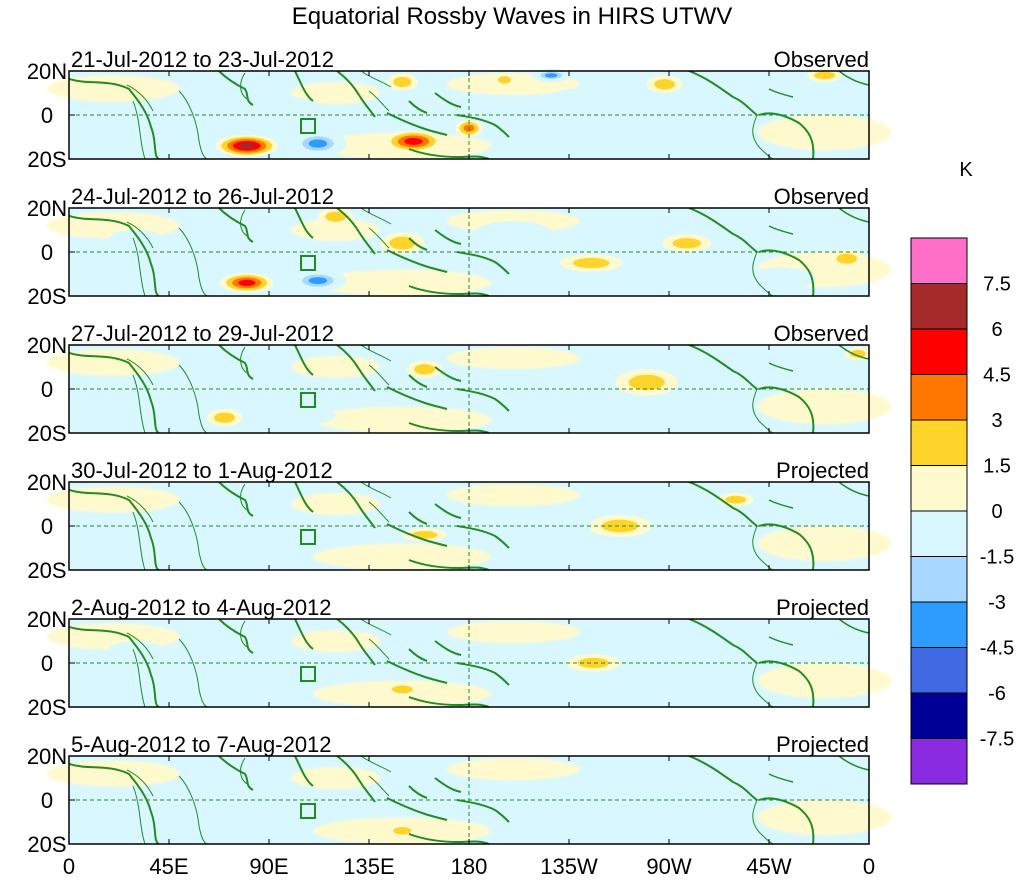 This screenshot has height=890, width=1024. Describe the element at coordinates (202, 470) in the screenshot. I see `panel-date-range: 30-Jul-2012 to 1-Aug-2012` at that location.